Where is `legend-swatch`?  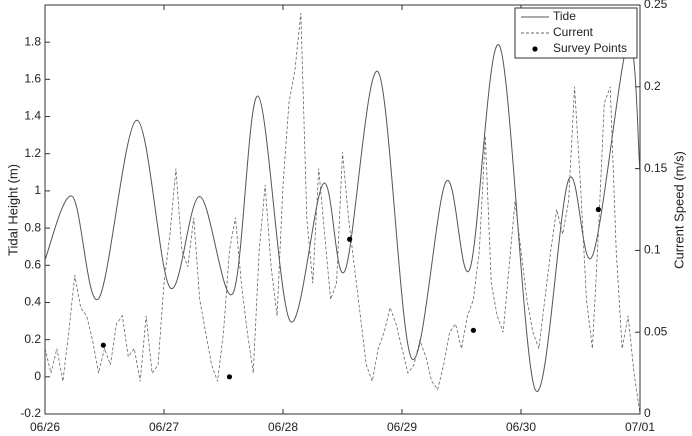 legend-swatch is located at coordinates (535, 49).